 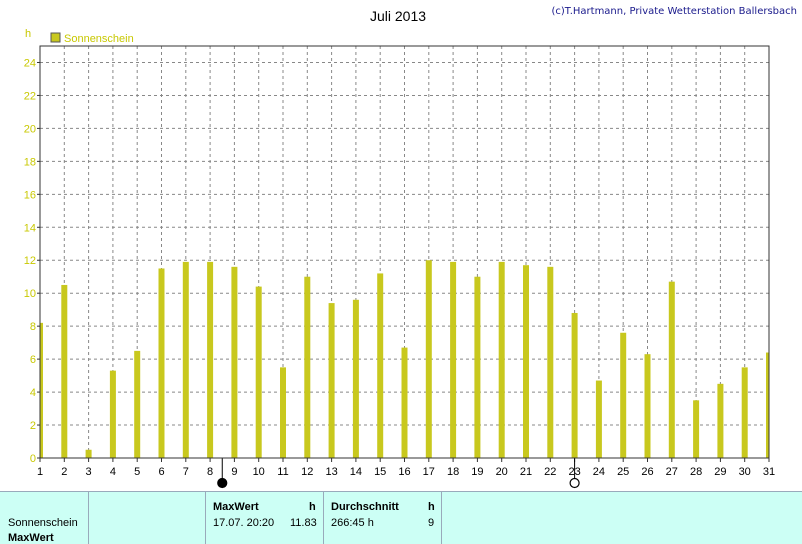 I want to click on avg-cell: Durchschnitt h 266:45 h 9, so click(x=382, y=518).